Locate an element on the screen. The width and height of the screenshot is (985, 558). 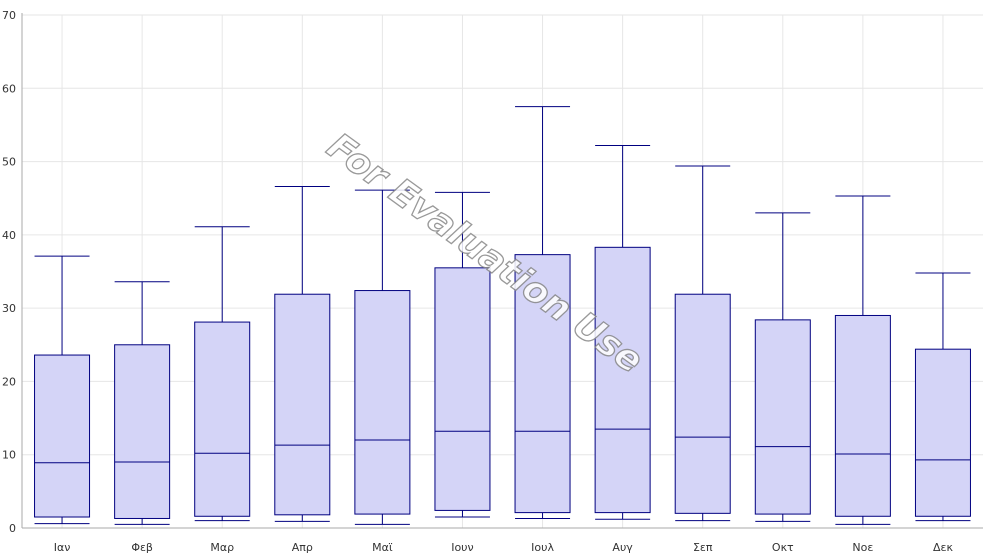
y-tick-label-70: 70 is located at coordinates (9, 15).